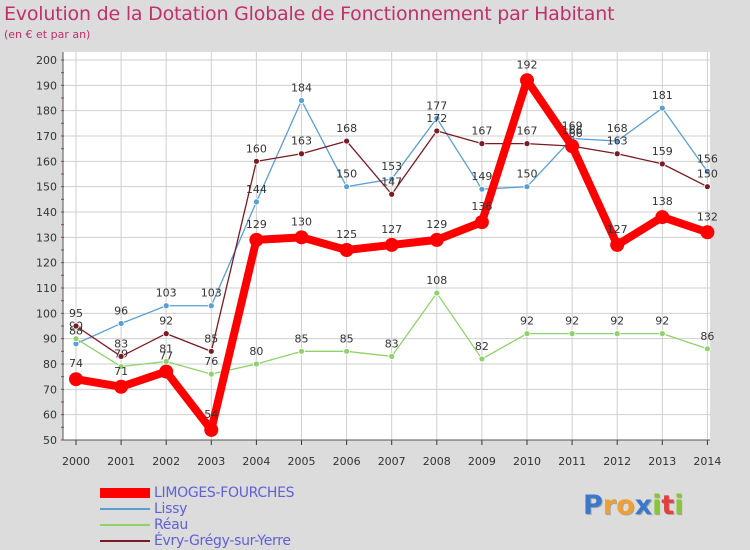 The height and width of the screenshot is (550, 750). Describe the element at coordinates (47, 34) in the screenshot. I see `chart-subtitle: (en € et par an)` at that location.